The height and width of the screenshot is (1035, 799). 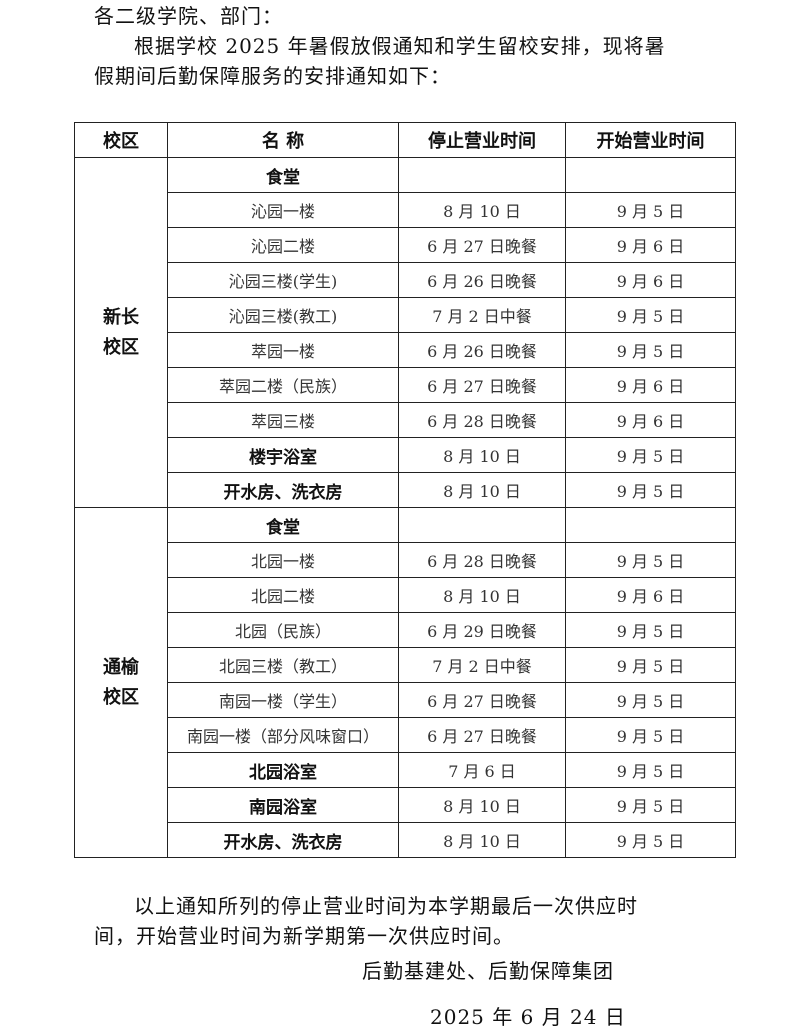 What do you see at coordinates (386, 906) in the screenshot?
I see `note-line1: 以上通知所列的停止营业时间为本学期最后一次供应时` at bounding box center [386, 906].